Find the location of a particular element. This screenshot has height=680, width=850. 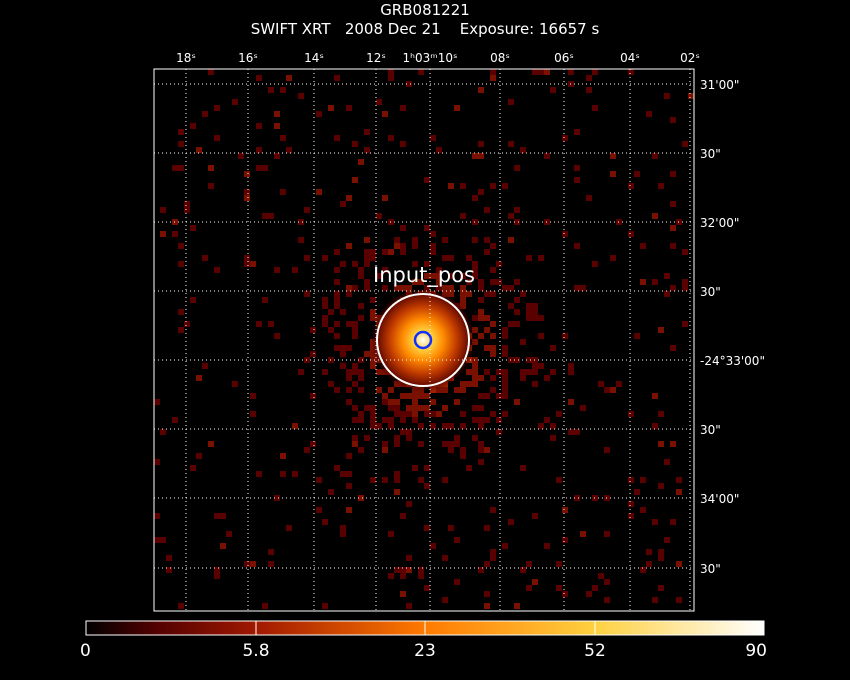

position-marker-circle is located at coordinates (423, 340).